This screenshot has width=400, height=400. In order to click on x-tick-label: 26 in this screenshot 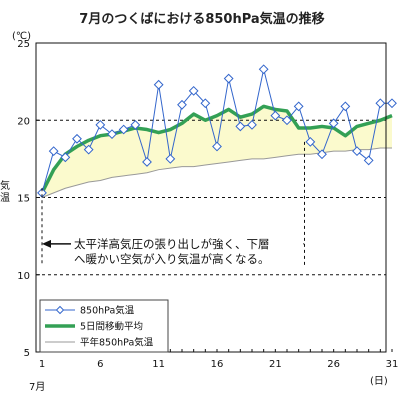, I will do `click(333, 364)`.